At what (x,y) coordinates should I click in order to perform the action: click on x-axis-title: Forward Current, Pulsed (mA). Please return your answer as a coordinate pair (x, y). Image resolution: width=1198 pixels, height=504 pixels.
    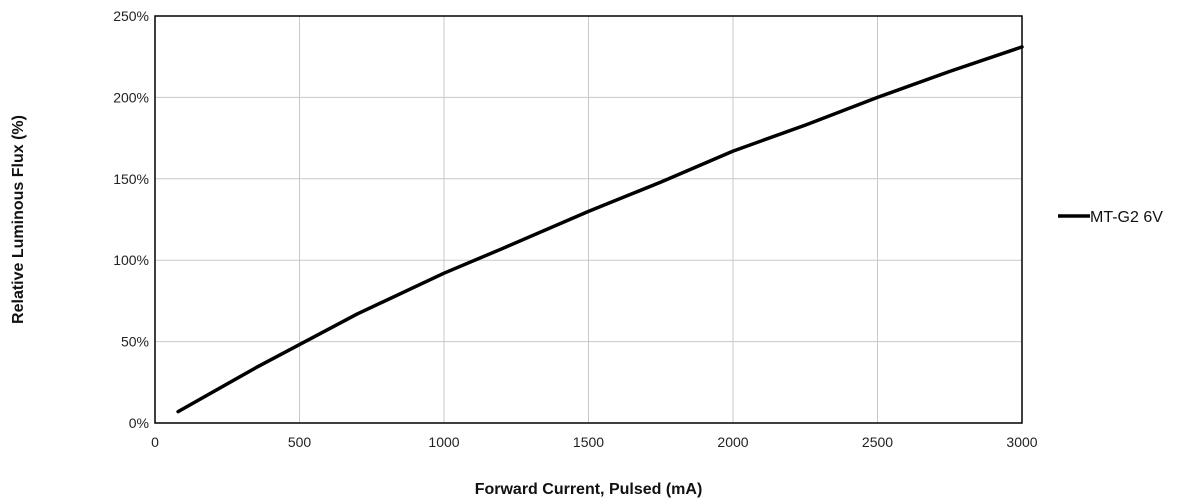
    Looking at the image, I should click on (589, 489).